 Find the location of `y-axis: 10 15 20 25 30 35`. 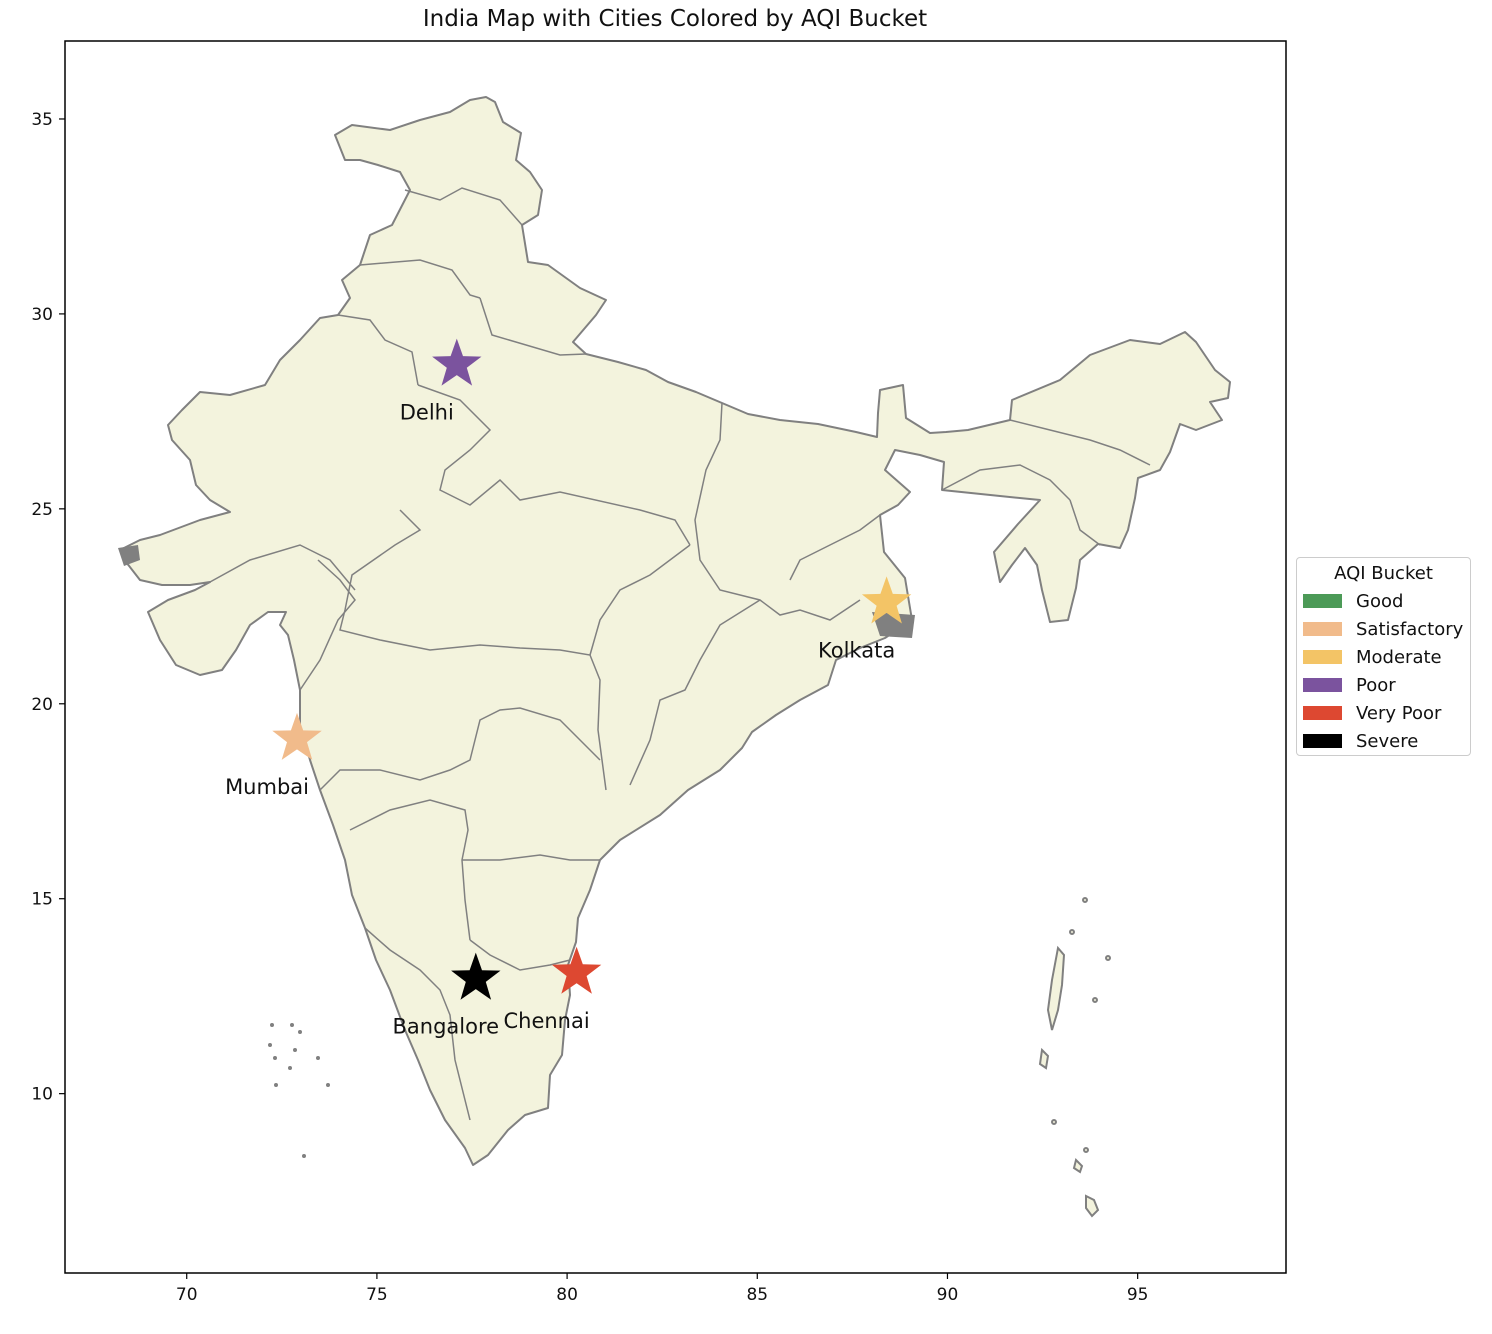

y-axis: 10 15 20 25 30 35 is located at coordinates (48, 607).